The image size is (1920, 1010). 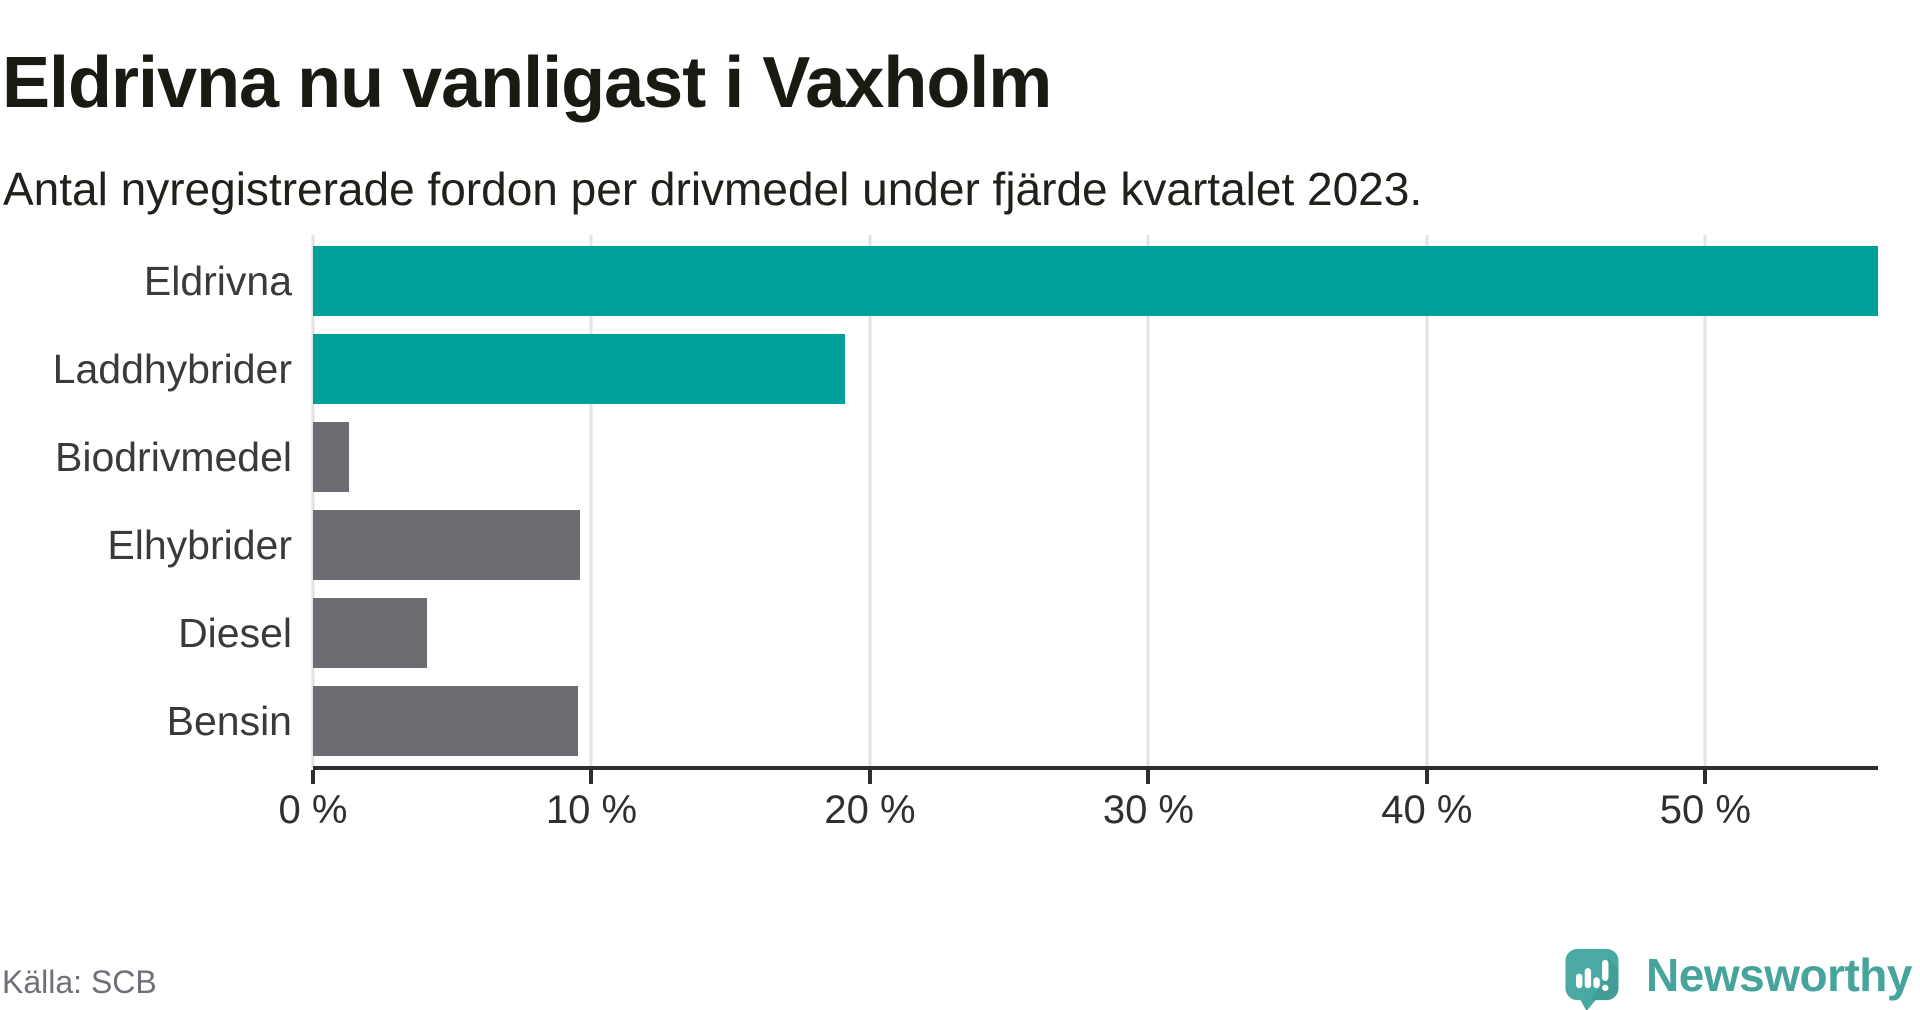 I want to click on x-axis-tick-label: 0 %, so click(x=313, y=810).